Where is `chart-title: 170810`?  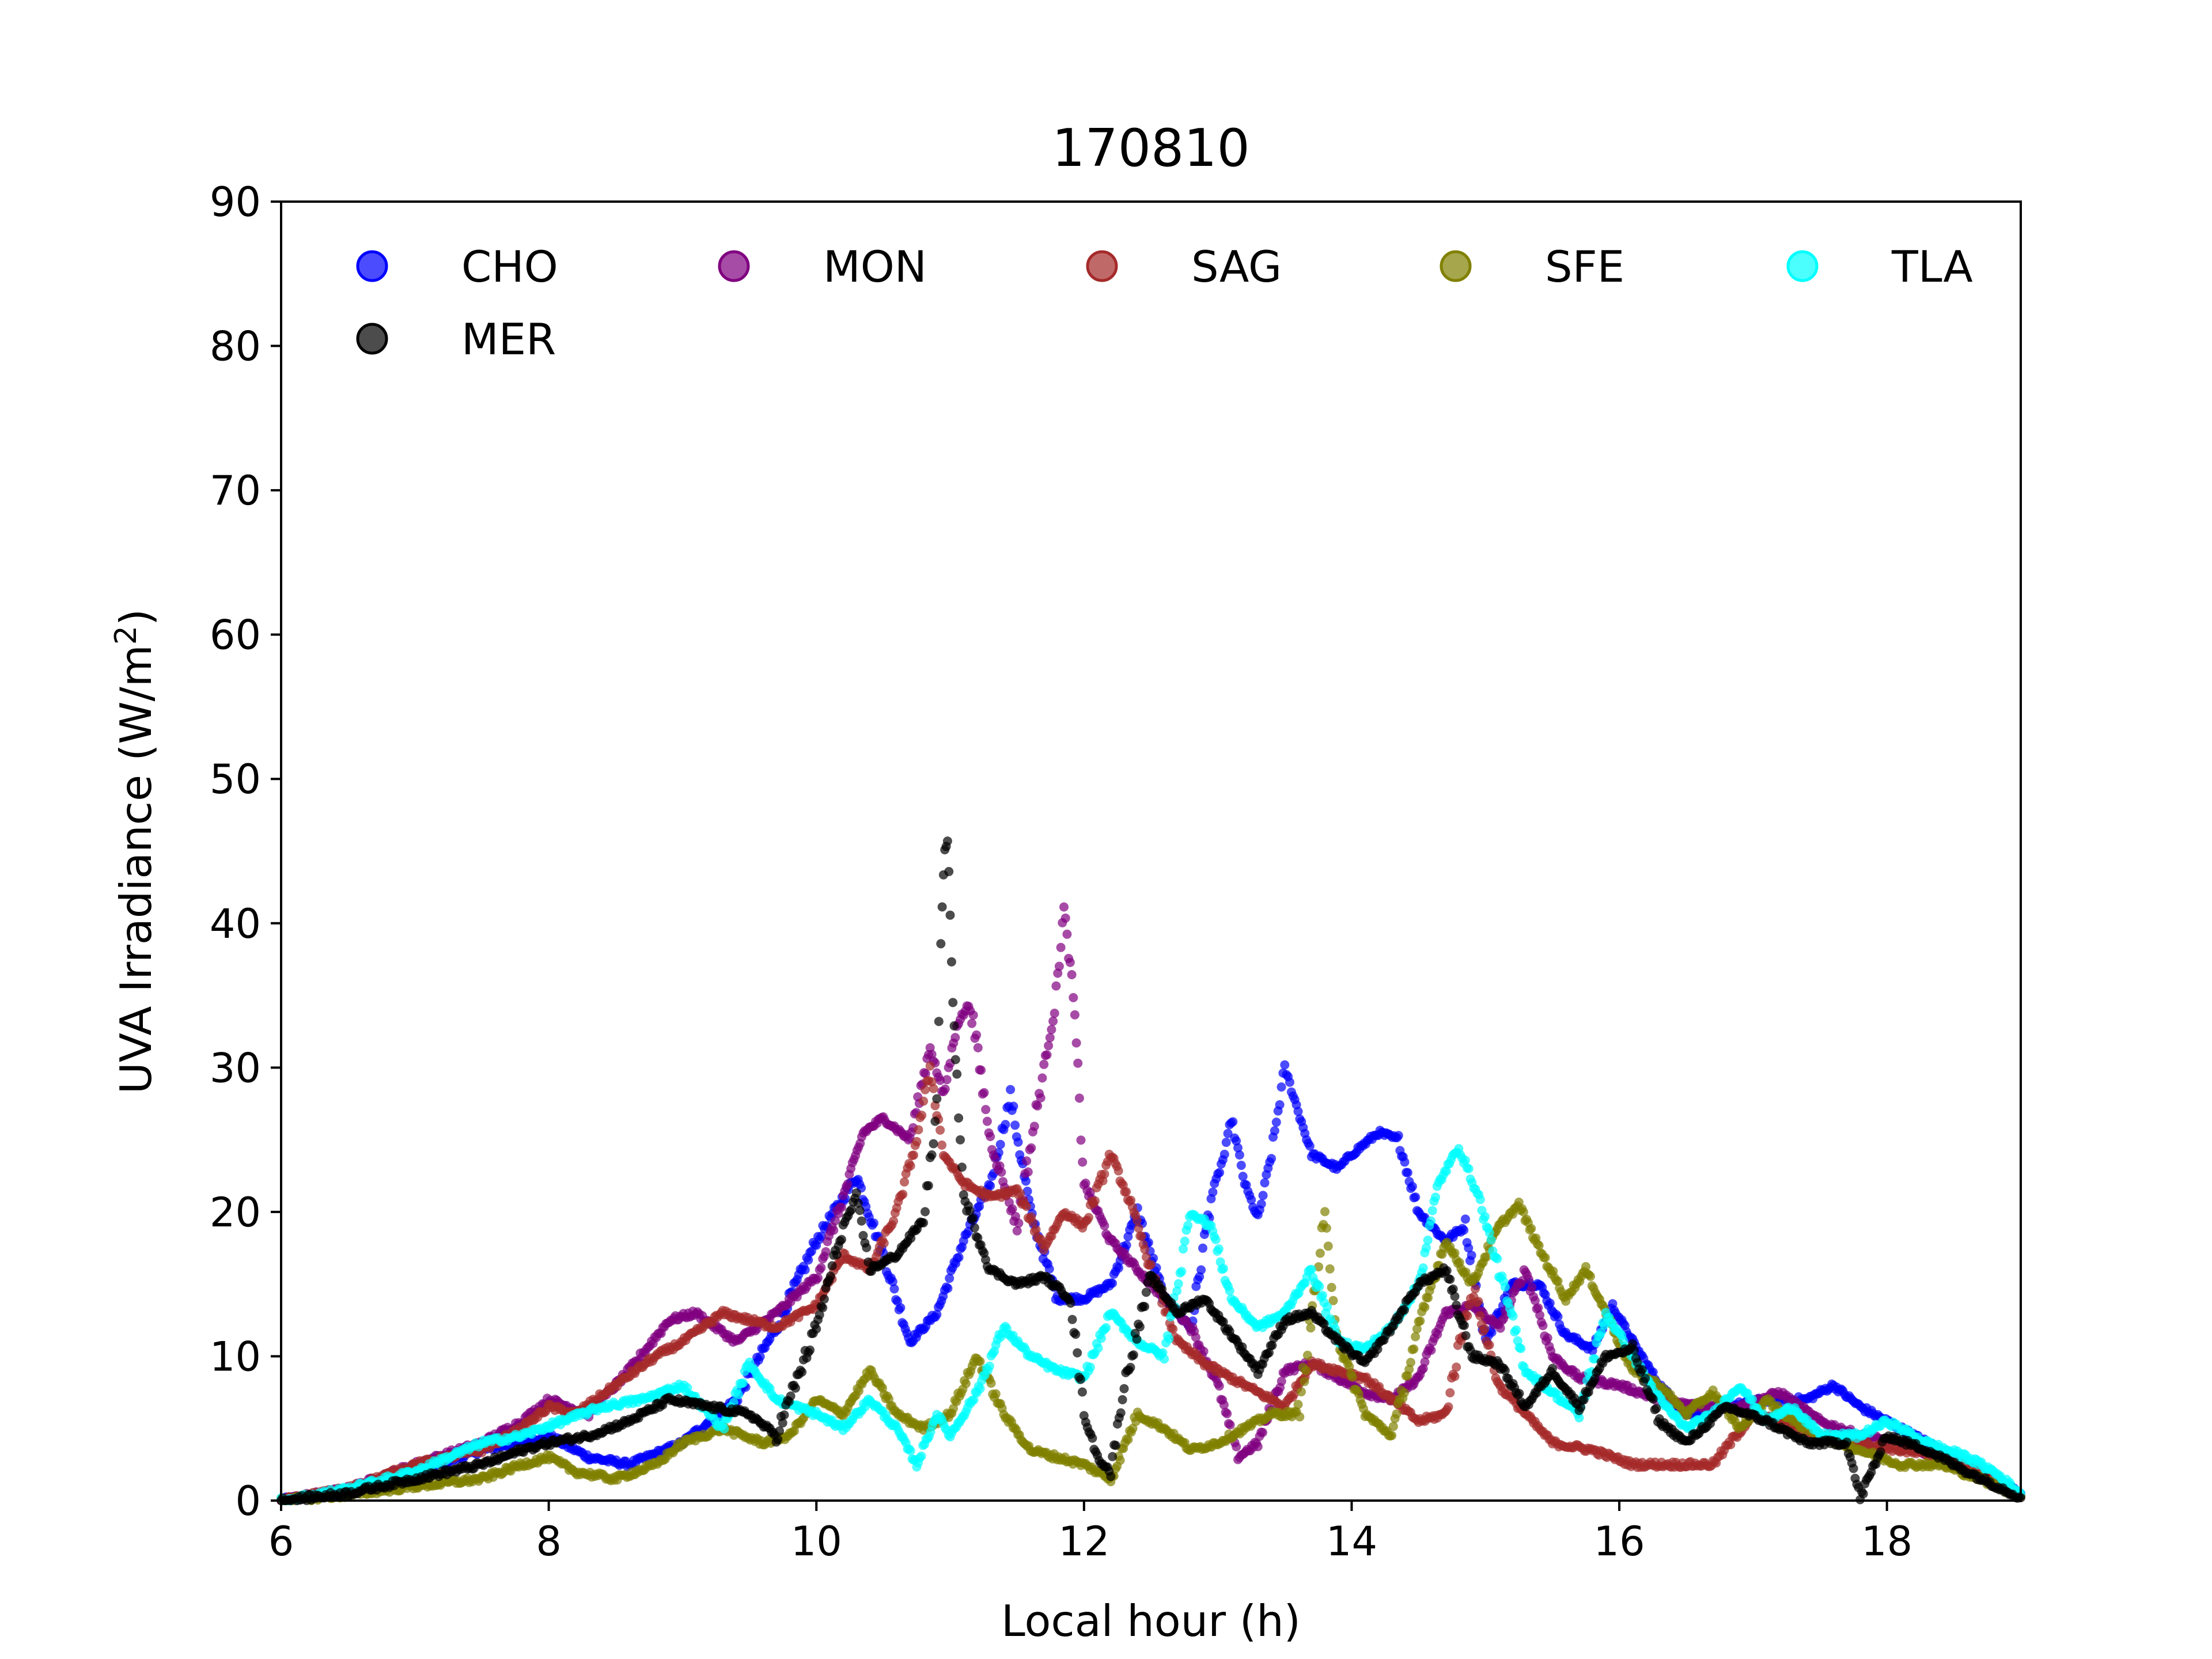 chart-title: 170810 is located at coordinates (1151, 148).